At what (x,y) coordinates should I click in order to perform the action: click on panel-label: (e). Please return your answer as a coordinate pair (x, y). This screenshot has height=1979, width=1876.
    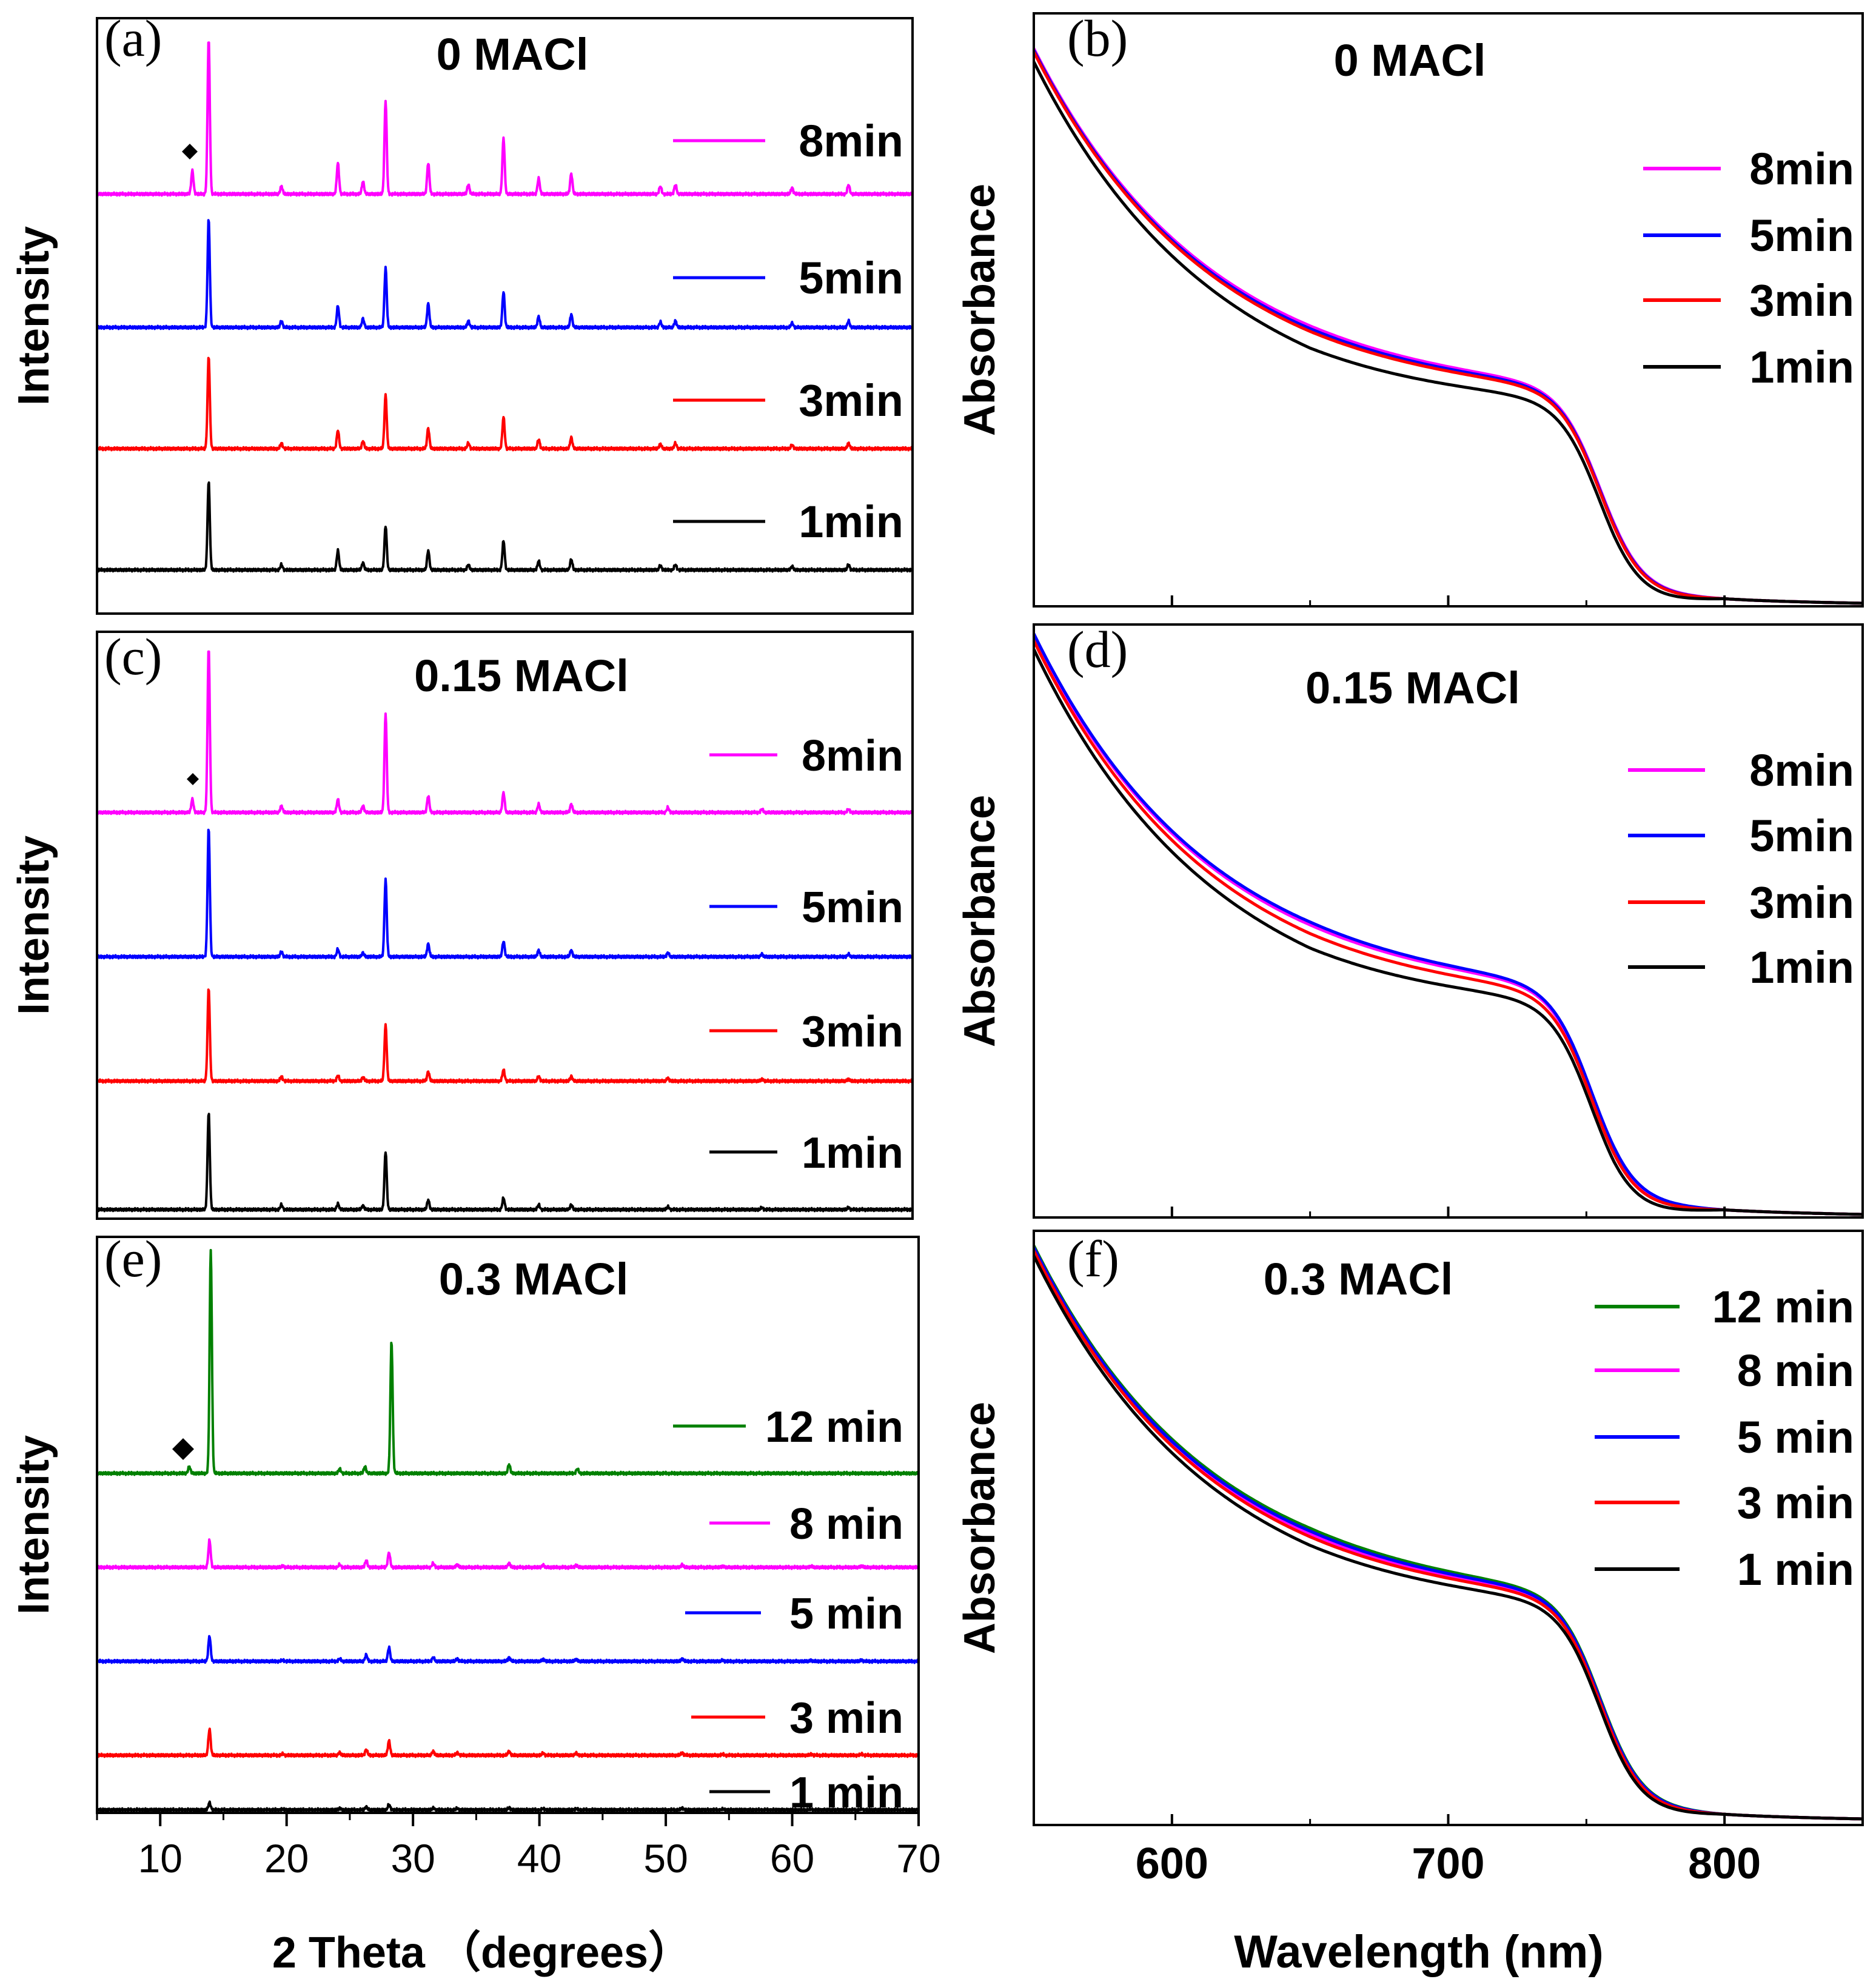
    Looking at the image, I should click on (133, 1259).